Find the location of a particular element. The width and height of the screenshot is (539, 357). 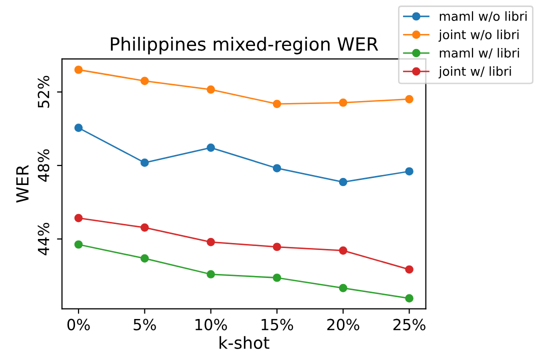

x-tick-label: 15% is located at coordinates (278, 324).